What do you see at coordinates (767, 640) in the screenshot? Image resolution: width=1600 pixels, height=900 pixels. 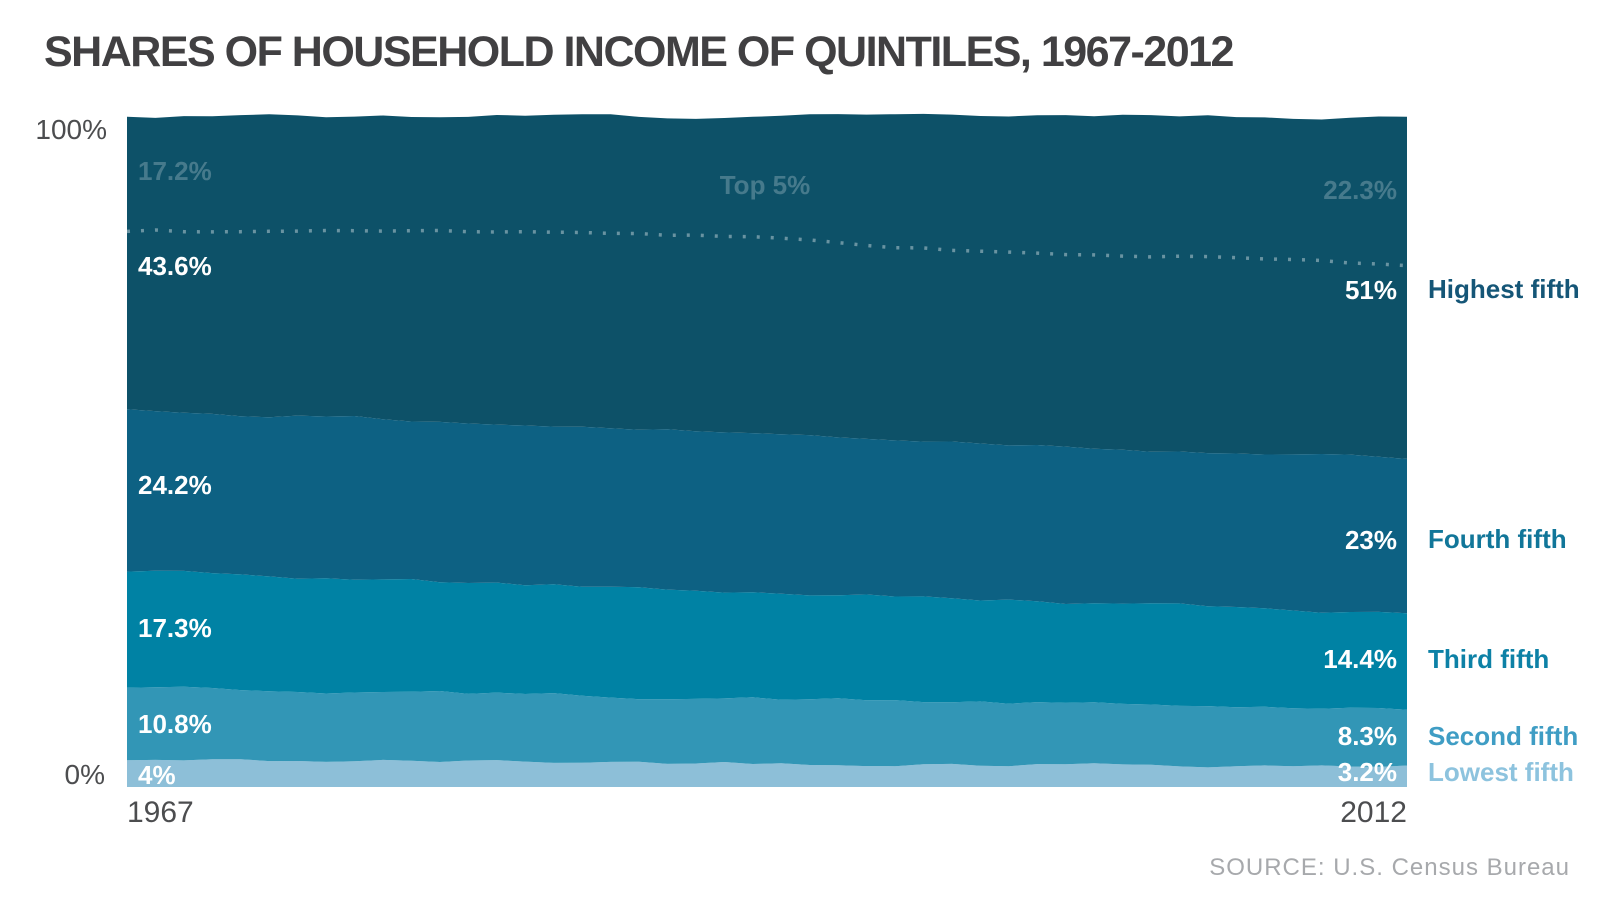 I see `area-third-fifth` at bounding box center [767, 640].